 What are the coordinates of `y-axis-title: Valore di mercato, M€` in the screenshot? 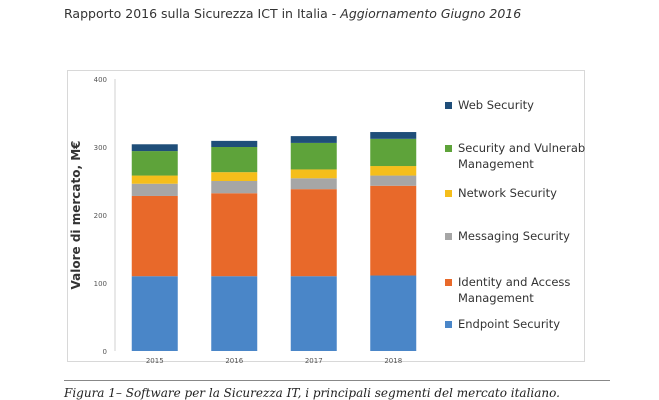 It's located at (76, 215).